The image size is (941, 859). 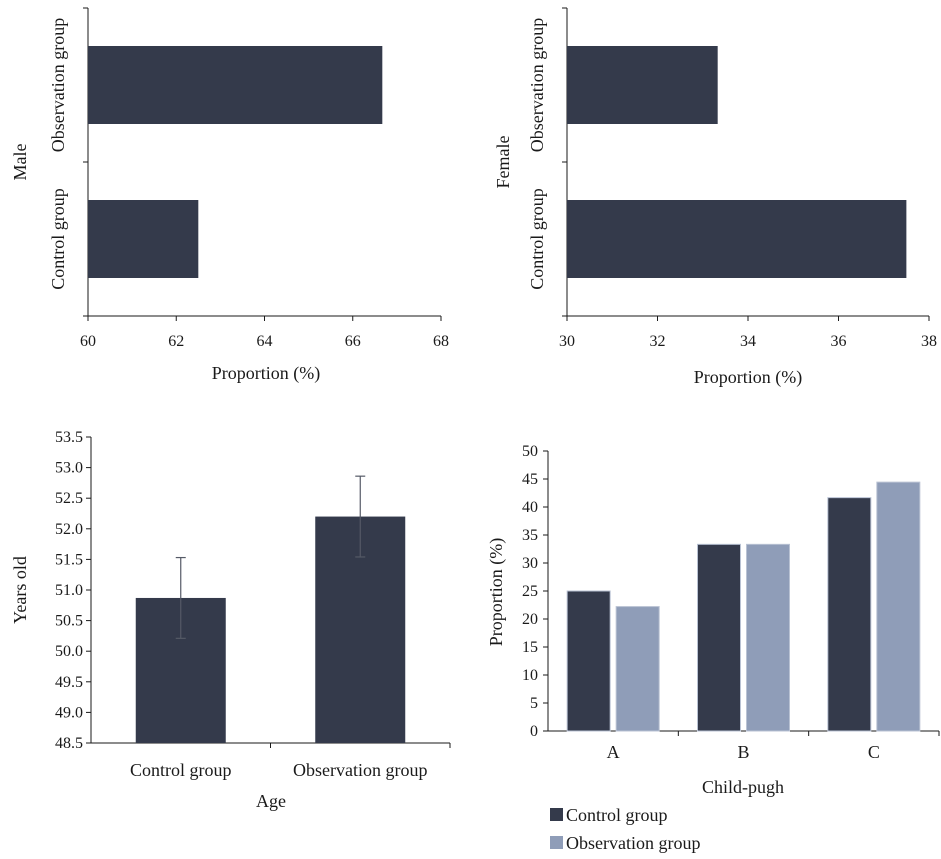 I want to click on age-y-tick-label-5: 51.0, so click(x=69, y=590).